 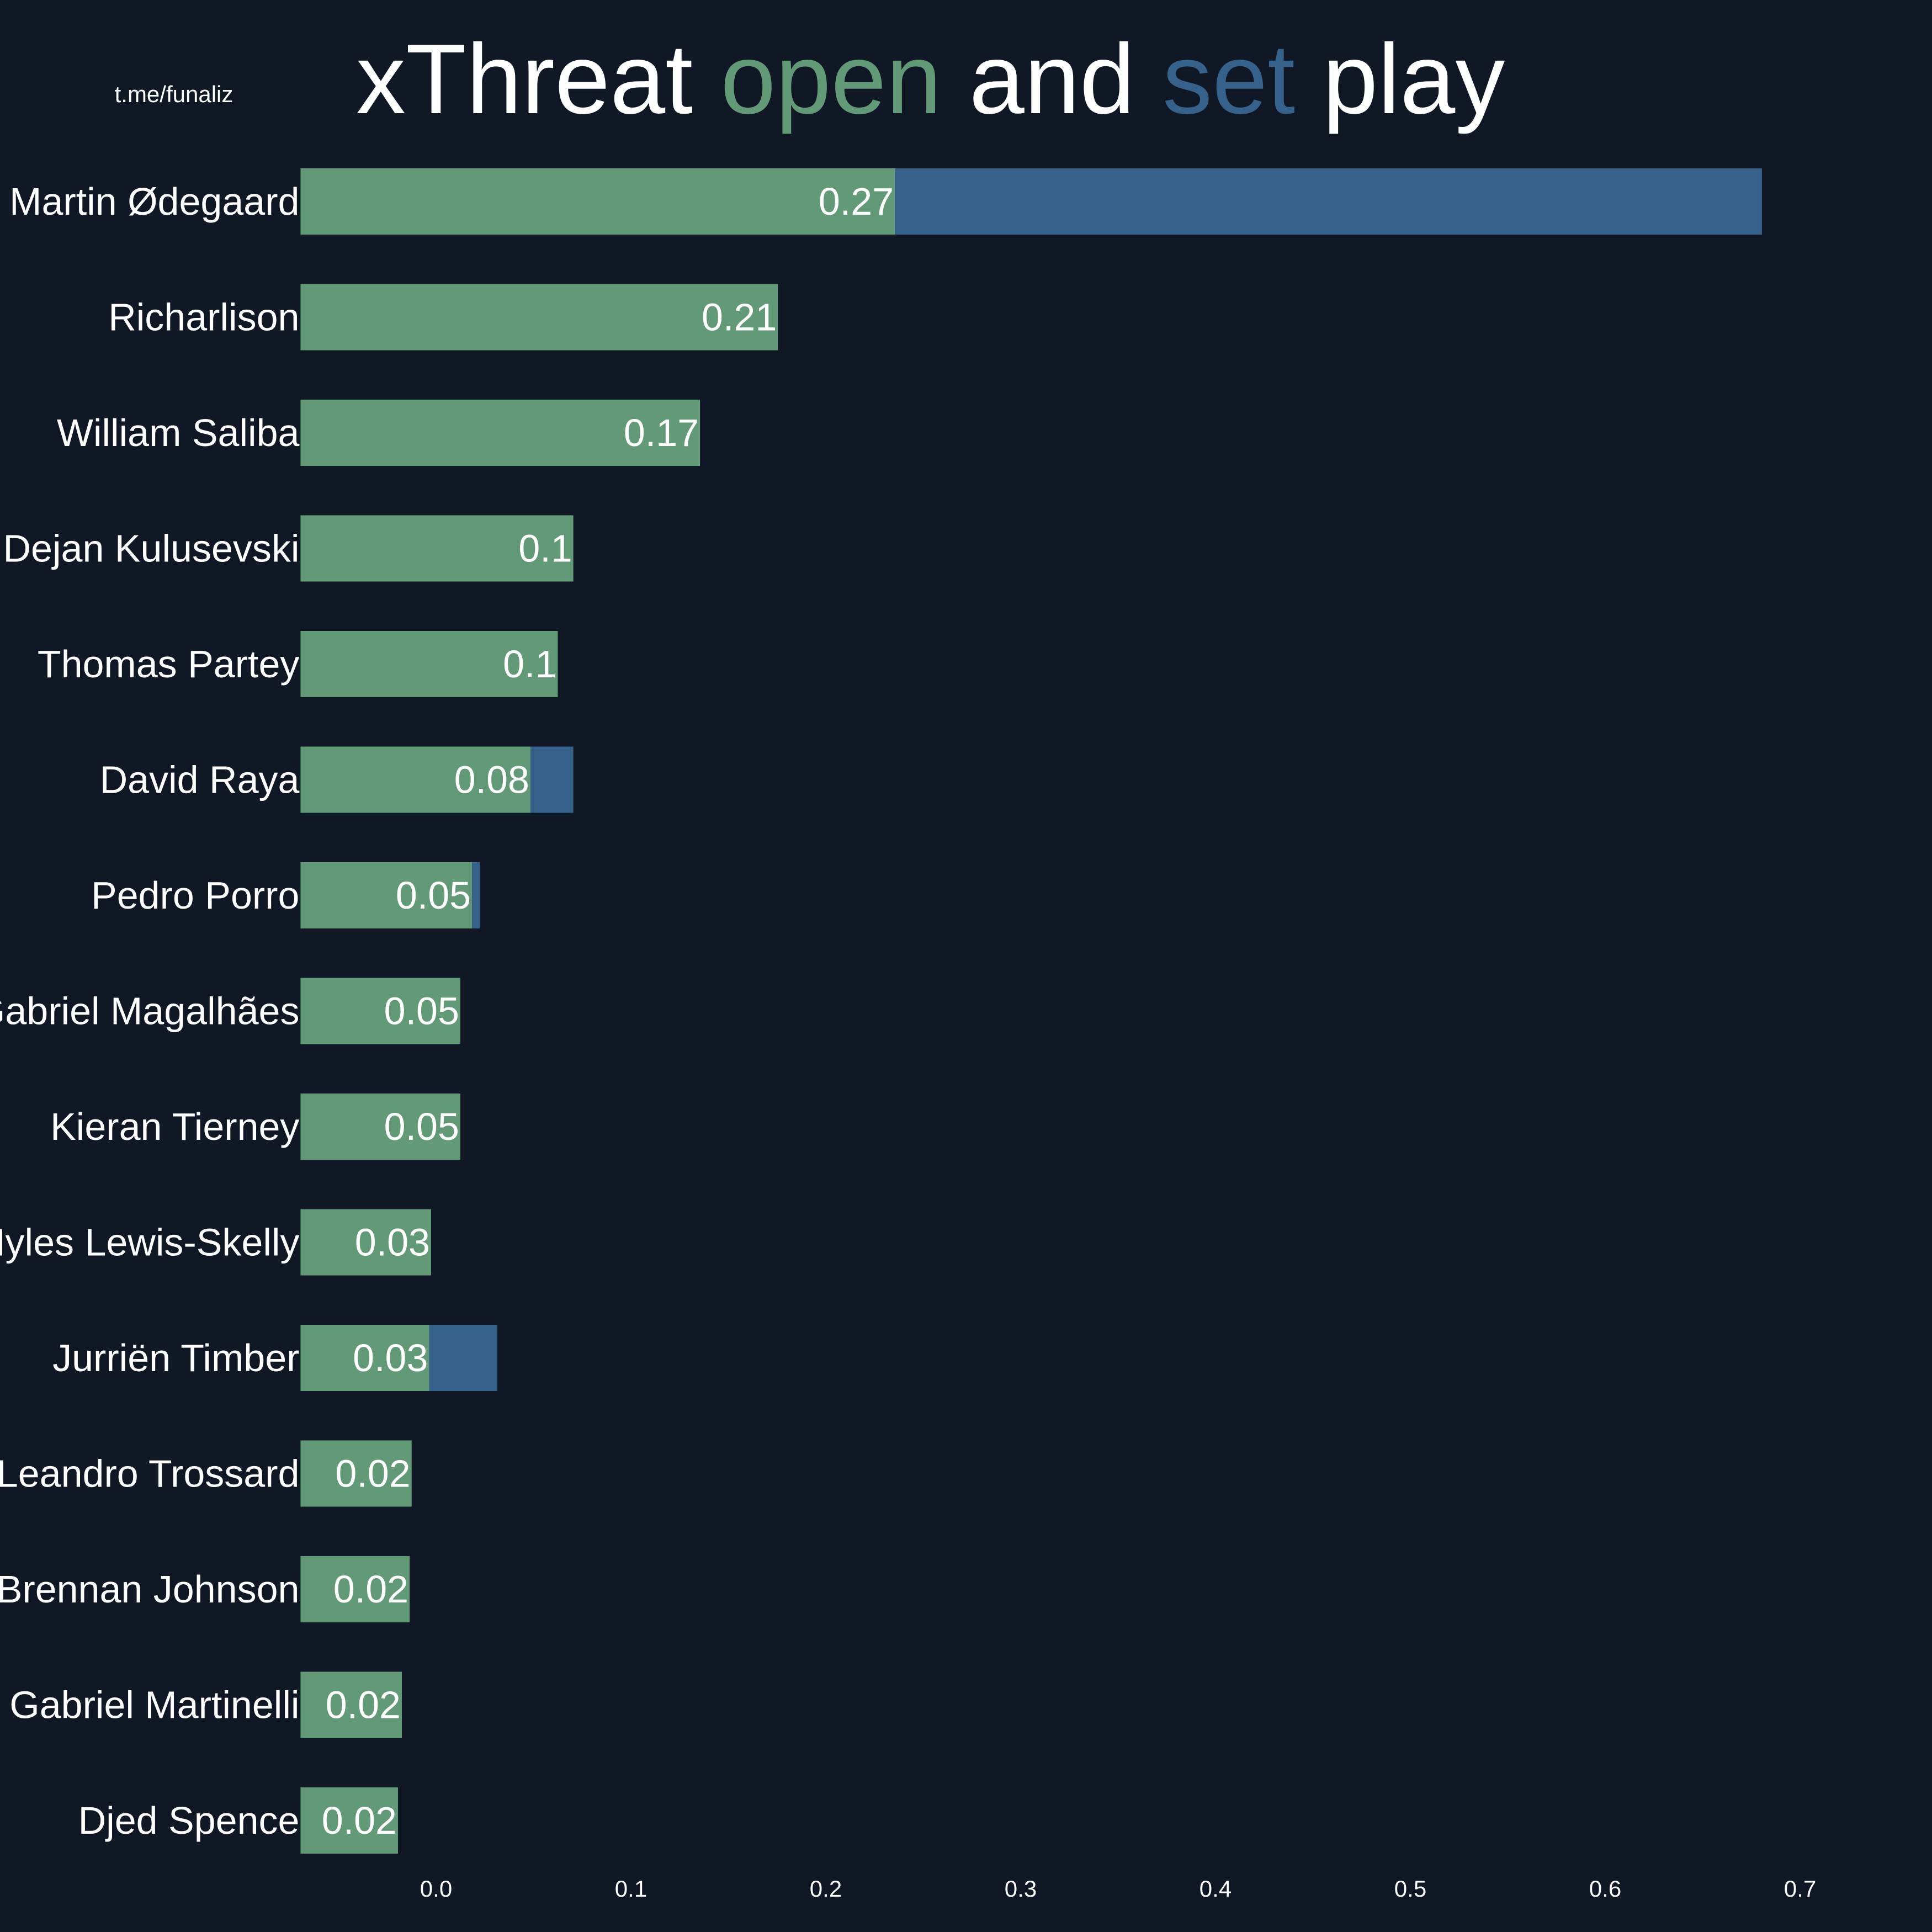 I want to click on x-tick-label: 0.0, so click(x=436, y=1889).